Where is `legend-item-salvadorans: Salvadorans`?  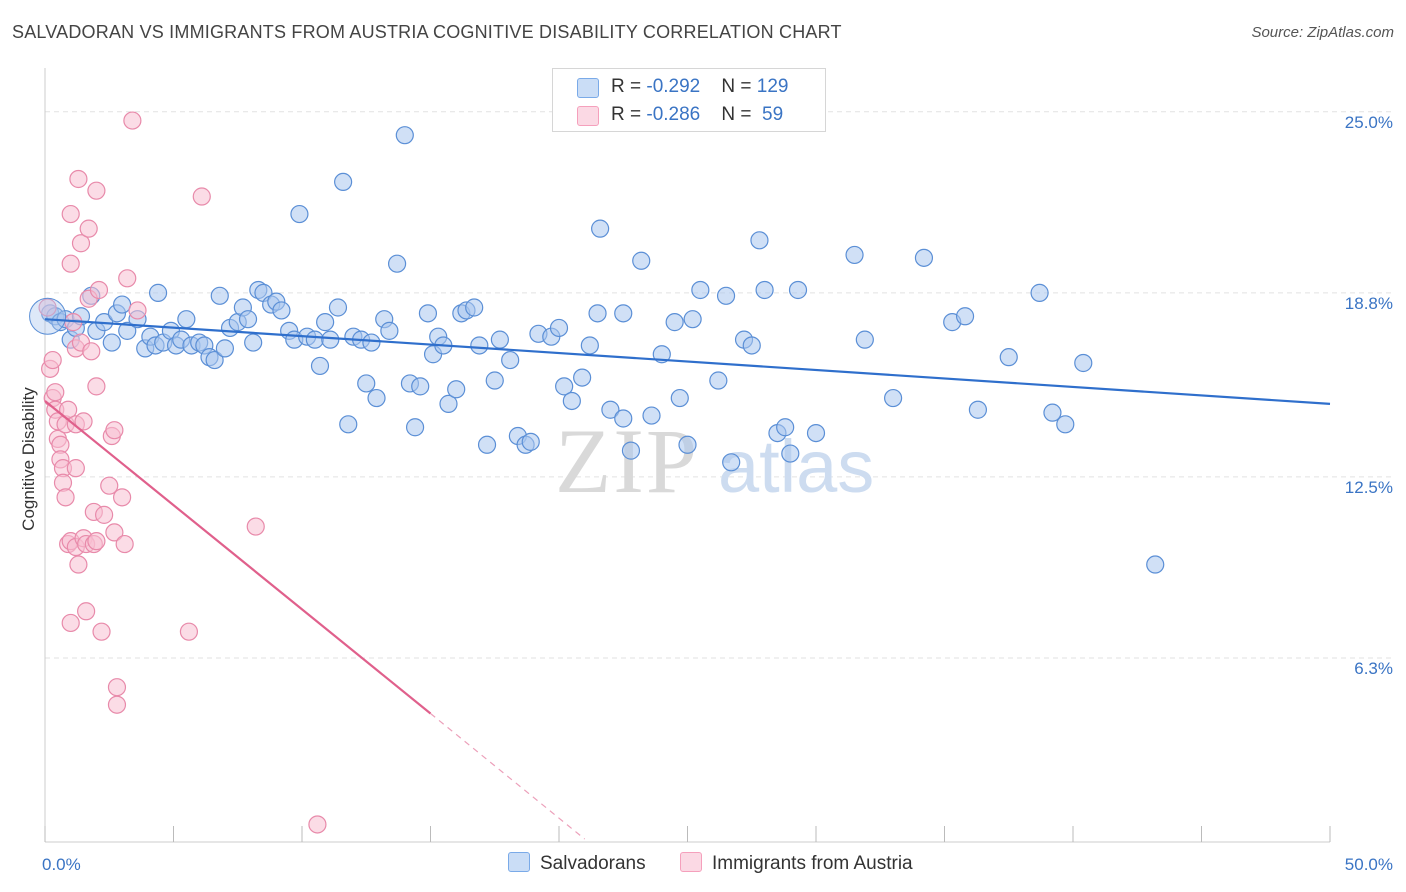 legend-item-salvadorans: Salvadorans is located at coordinates (577, 863).